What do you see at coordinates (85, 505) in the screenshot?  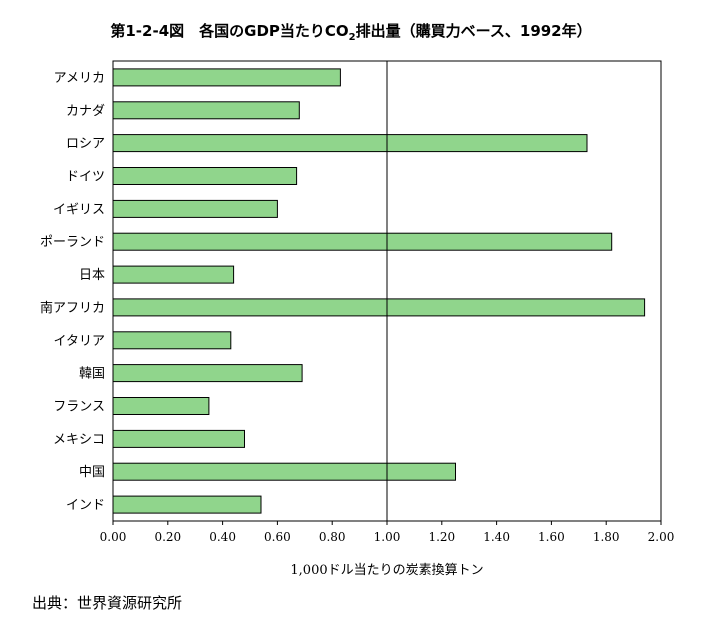 I see `y-tick-label-13: インド` at bounding box center [85, 505].